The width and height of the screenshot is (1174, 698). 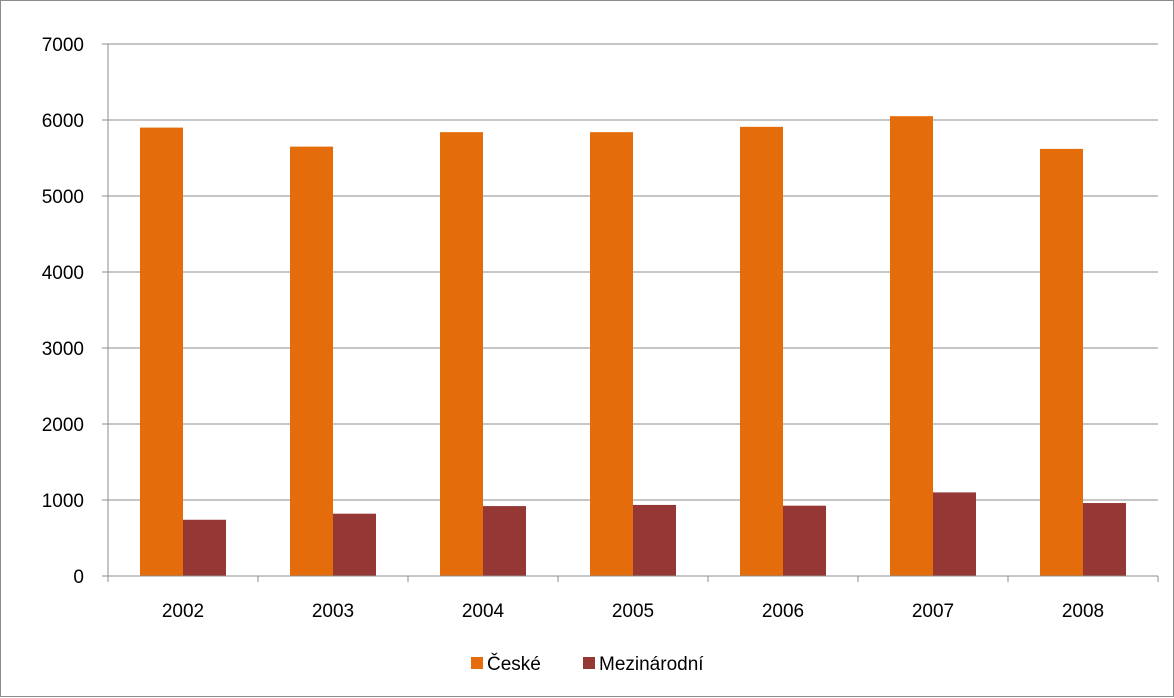 What do you see at coordinates (63, 45) in the screenshot?
I see `y-tick-label: 7000` at bounding box center [63, 45].